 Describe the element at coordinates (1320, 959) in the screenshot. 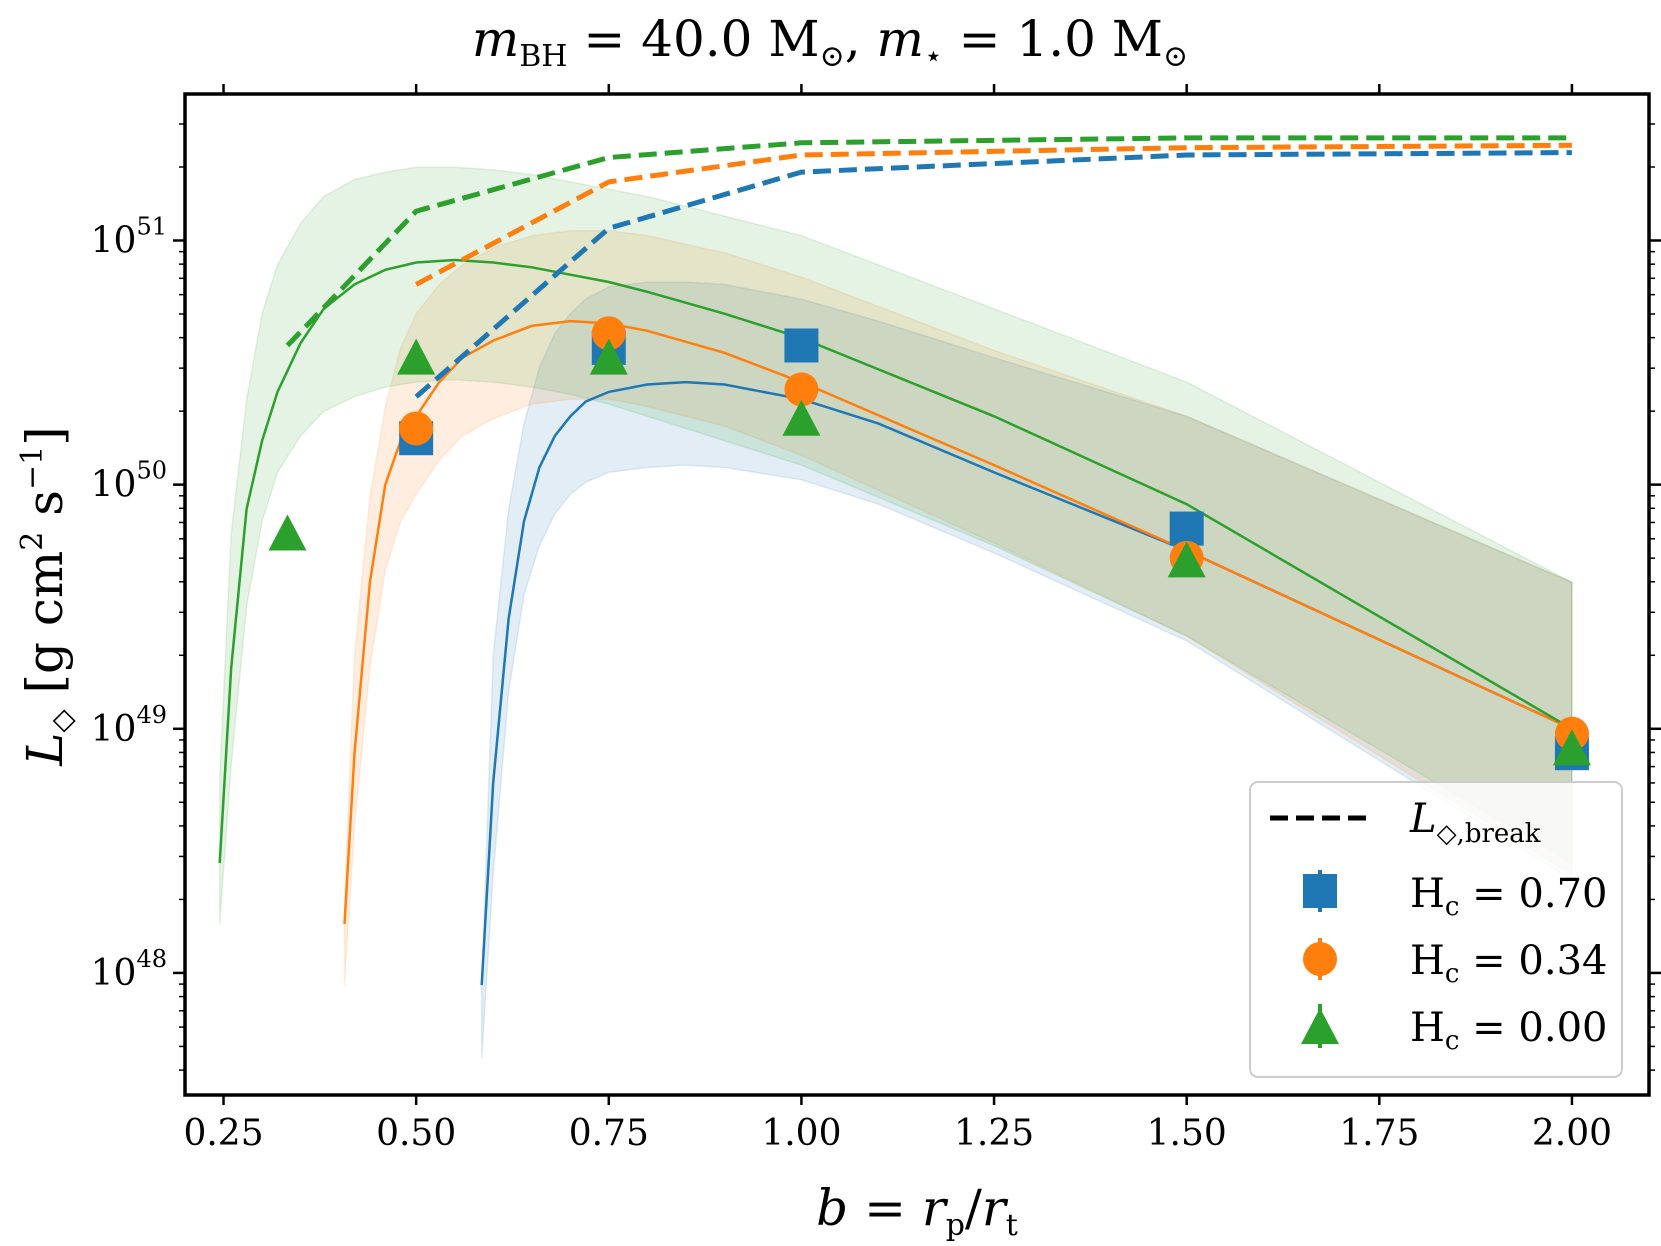

I see `legend-swatch-hc034` at that location.